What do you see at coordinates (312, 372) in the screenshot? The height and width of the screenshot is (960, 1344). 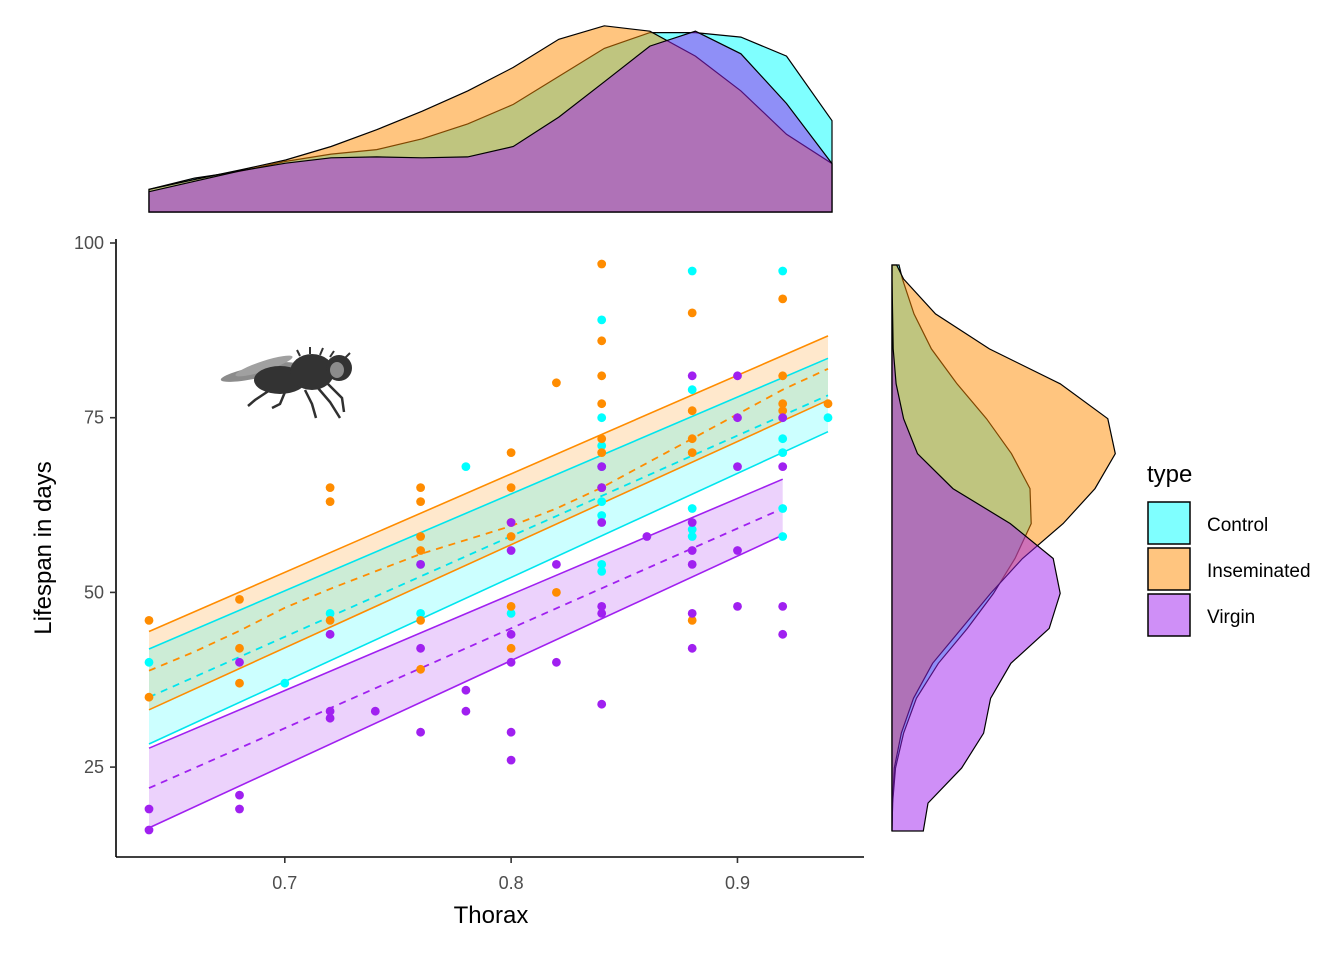 I see `fly-thorax-icon` at bounding box center [312, 372].